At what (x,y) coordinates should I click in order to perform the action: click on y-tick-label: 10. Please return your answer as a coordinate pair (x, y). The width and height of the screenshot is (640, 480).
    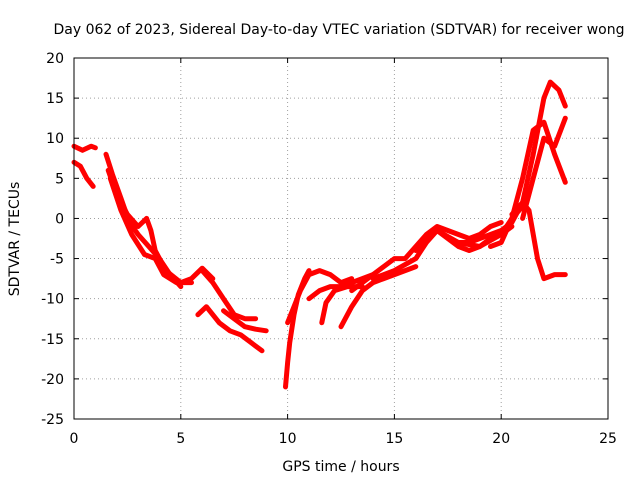
    Looking at the image, I should click on (55, 139).